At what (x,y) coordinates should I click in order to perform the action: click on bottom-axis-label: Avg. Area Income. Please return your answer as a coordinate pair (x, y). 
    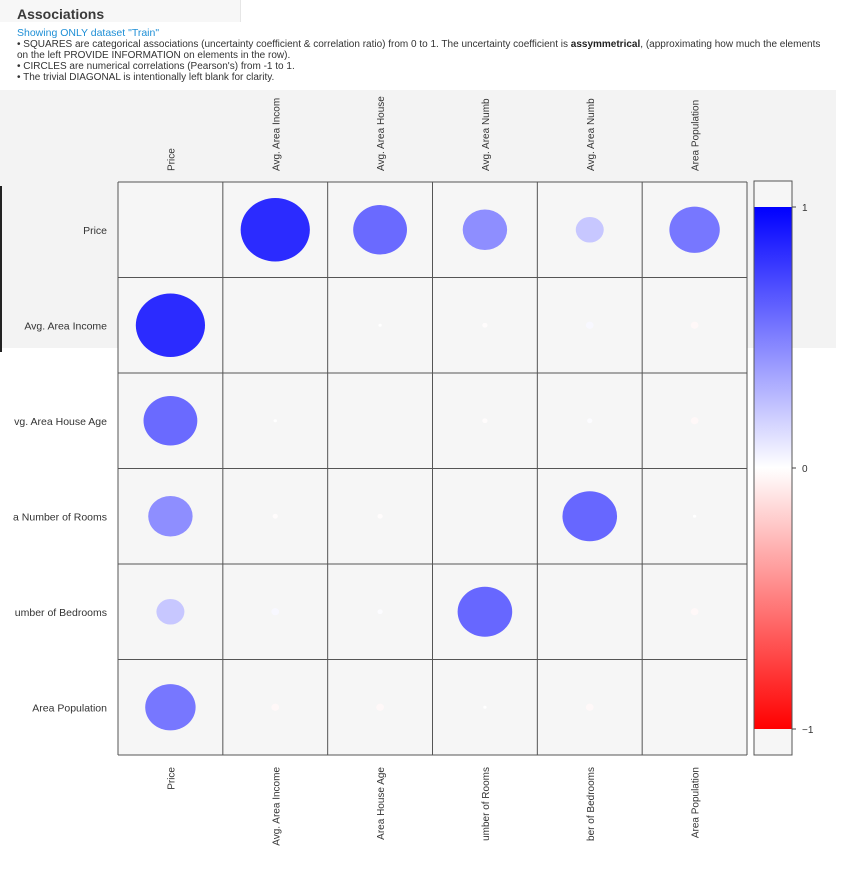
    Looking at the image, I should click on (276, 806).